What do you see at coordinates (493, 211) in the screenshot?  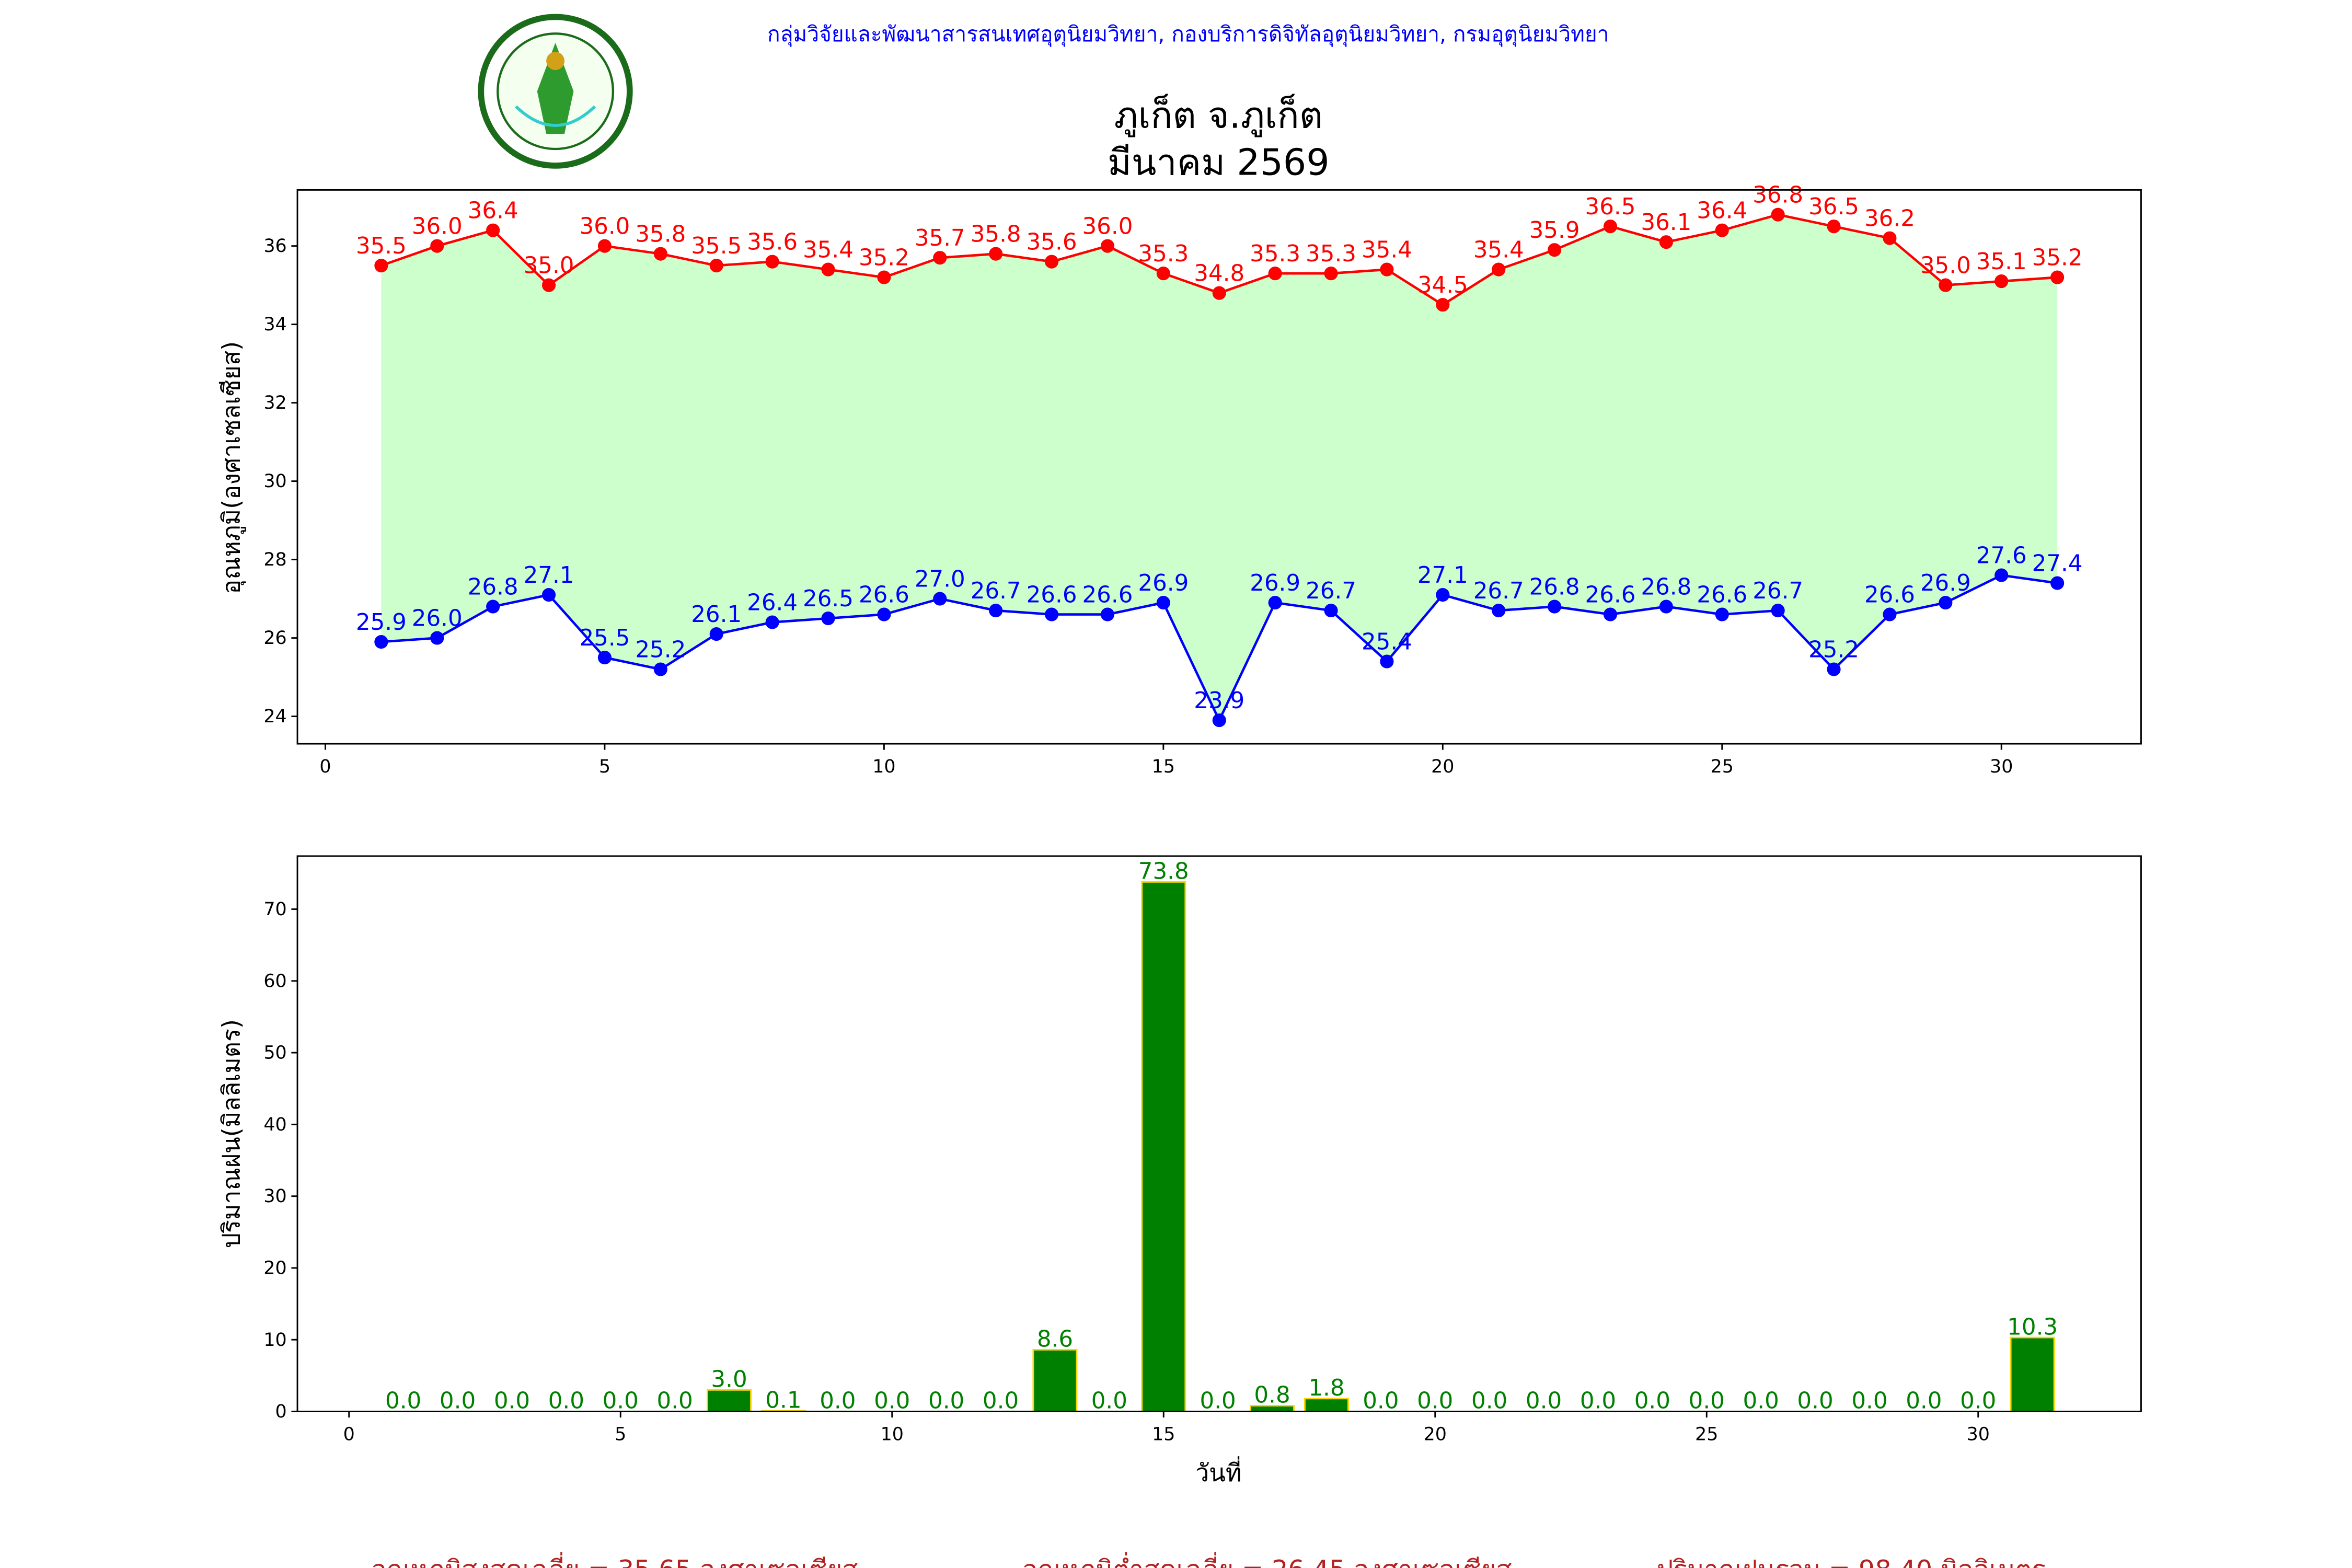 I see `max-temperature-label: 36.4` at bounding box center [493, 211].